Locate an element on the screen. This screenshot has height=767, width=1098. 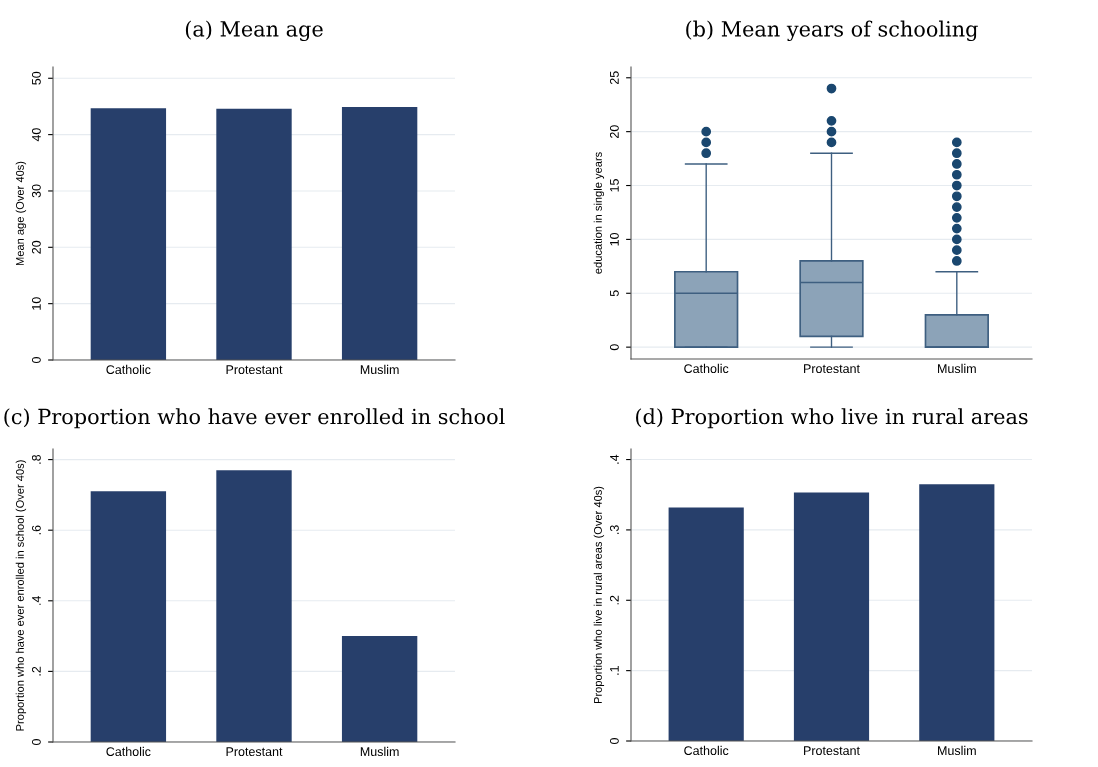
y-axis-title: Proportion who have ever enrolled in school (Over 40s) is located at coordinates (21, 595).